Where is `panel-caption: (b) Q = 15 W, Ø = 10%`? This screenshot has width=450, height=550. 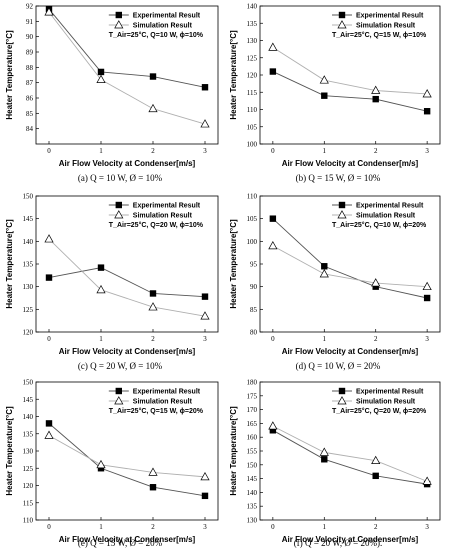
panel-caption: (b) Q = 15 W, Ø = 10% is located at coordinates (338, 178).